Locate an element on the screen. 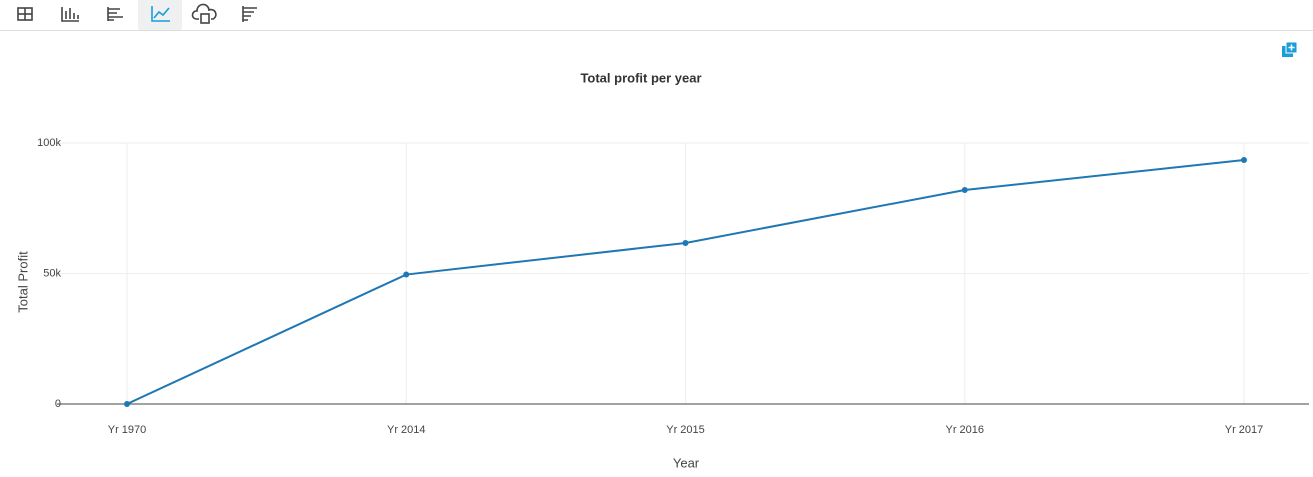 This screenshot has height=477, width=1313. x-axis-title: Year is located at coordinates (686, 462).